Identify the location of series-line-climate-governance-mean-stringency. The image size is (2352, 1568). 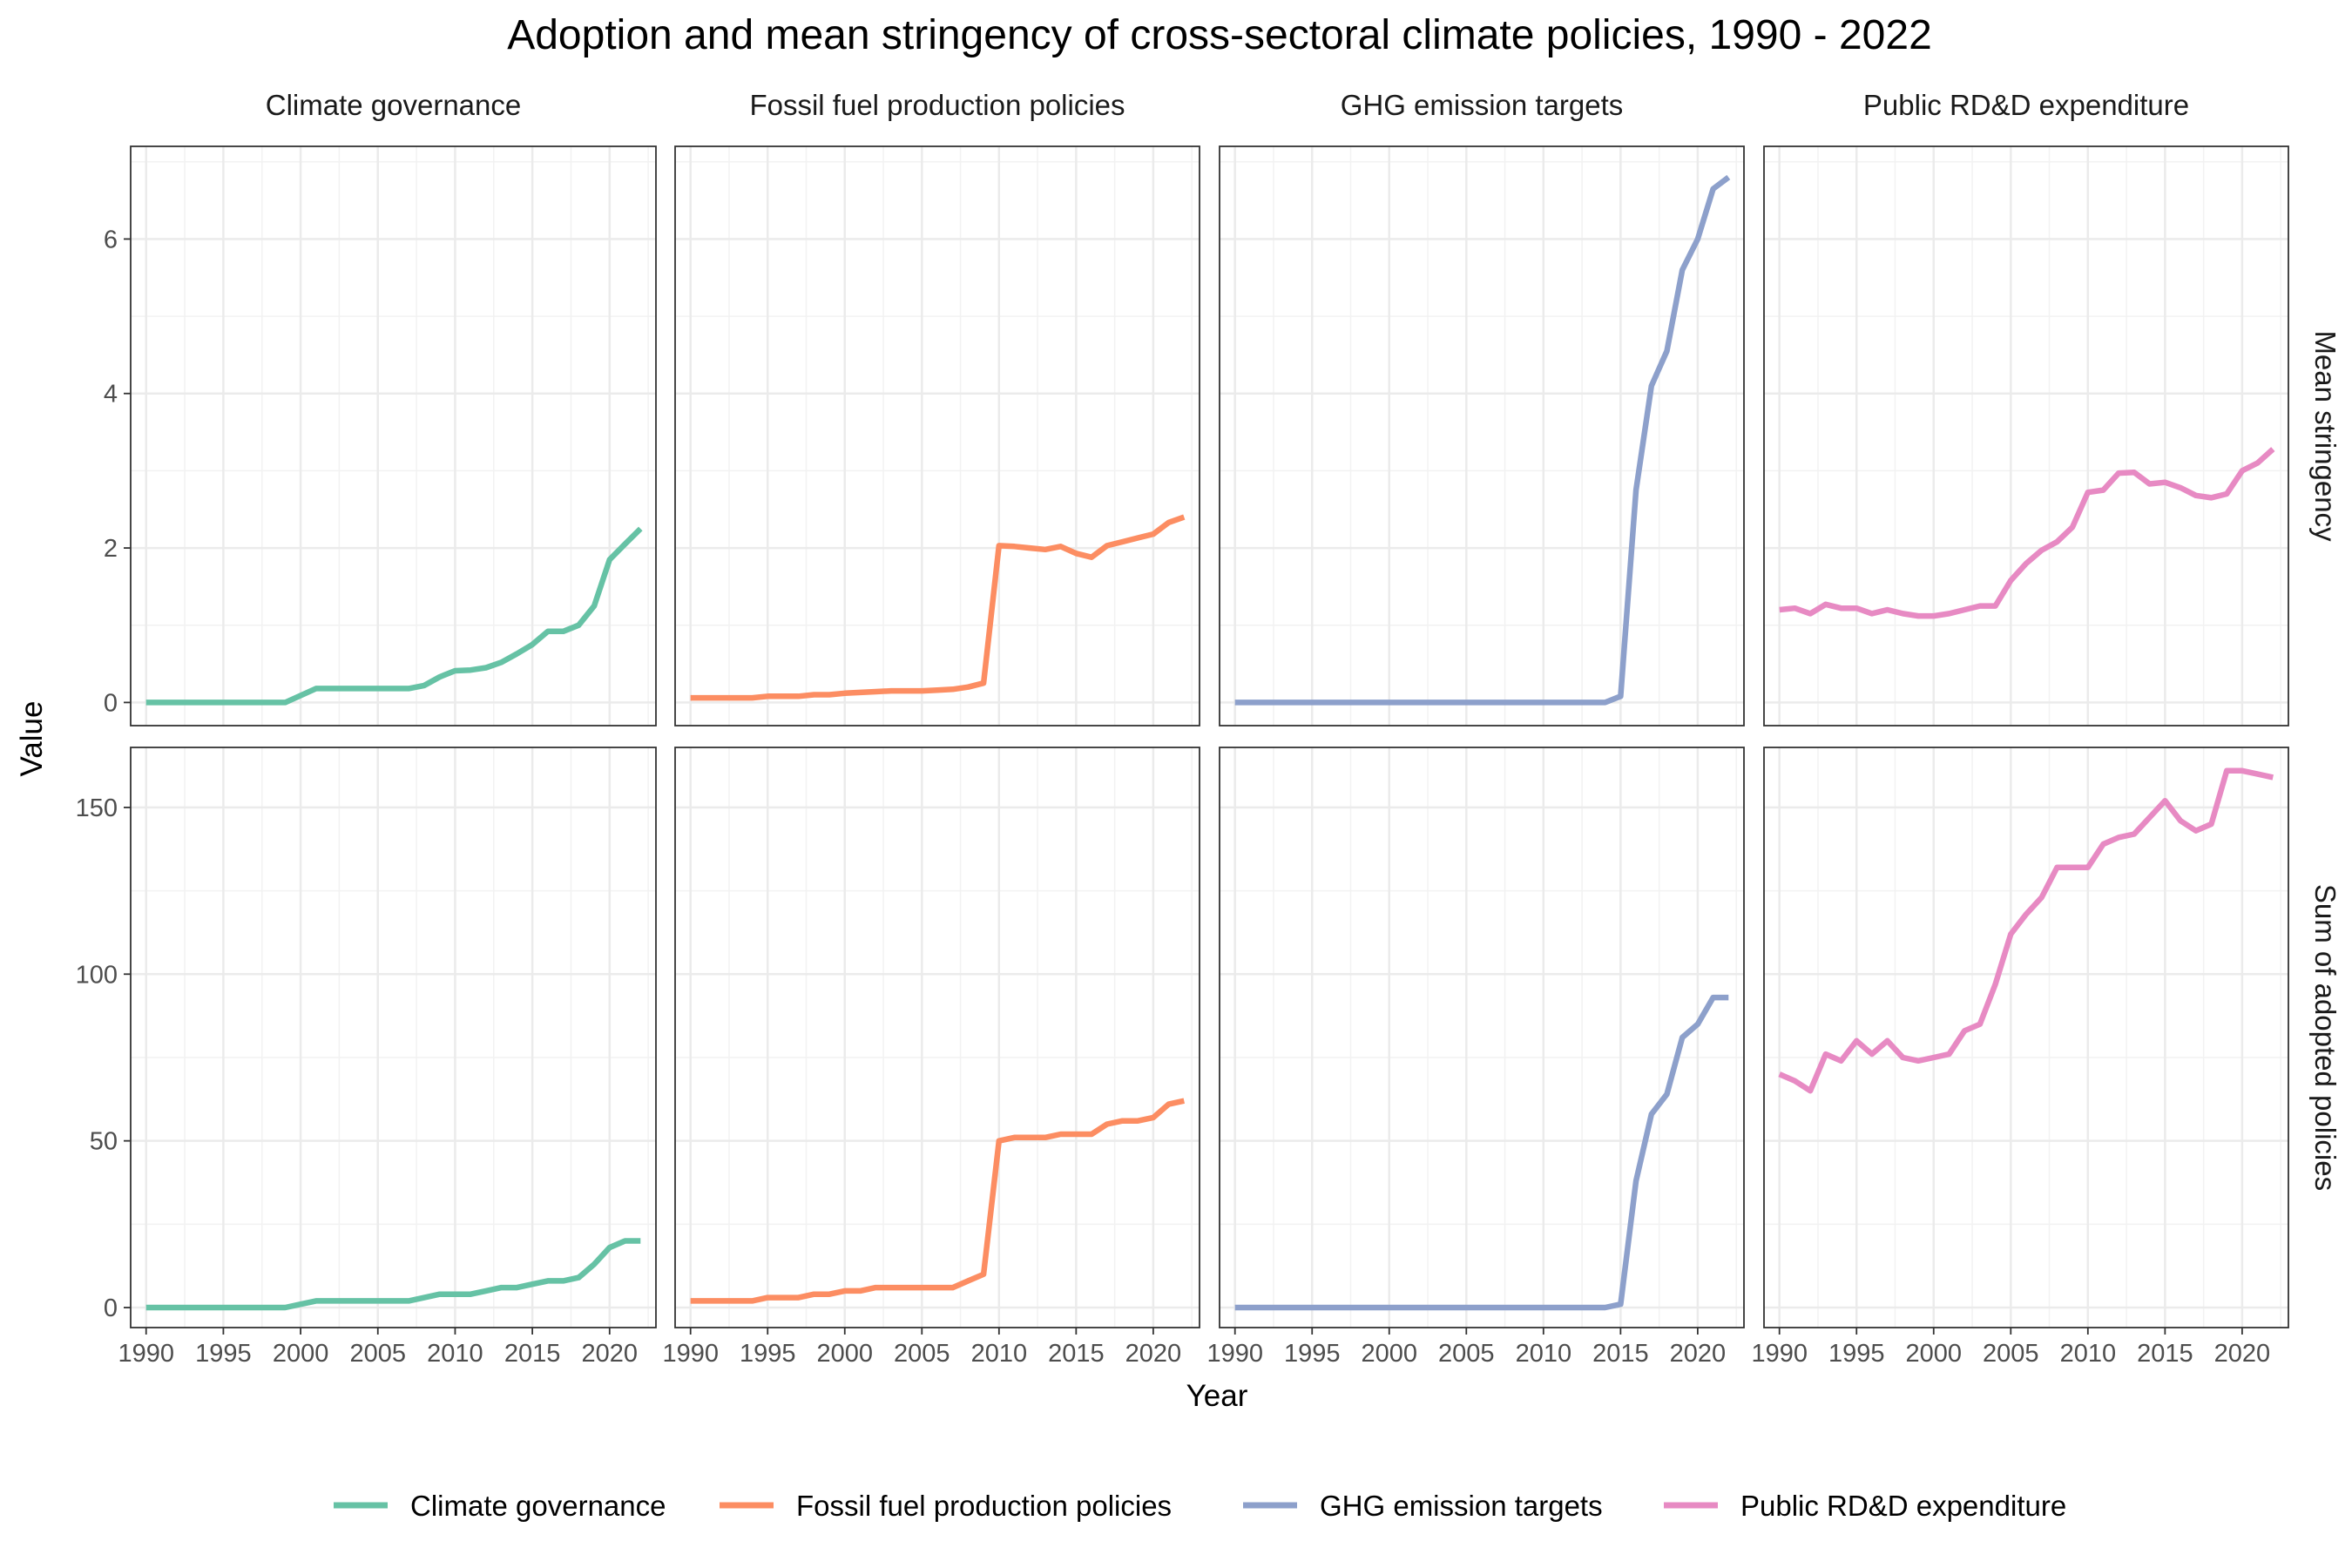
(394, 616).